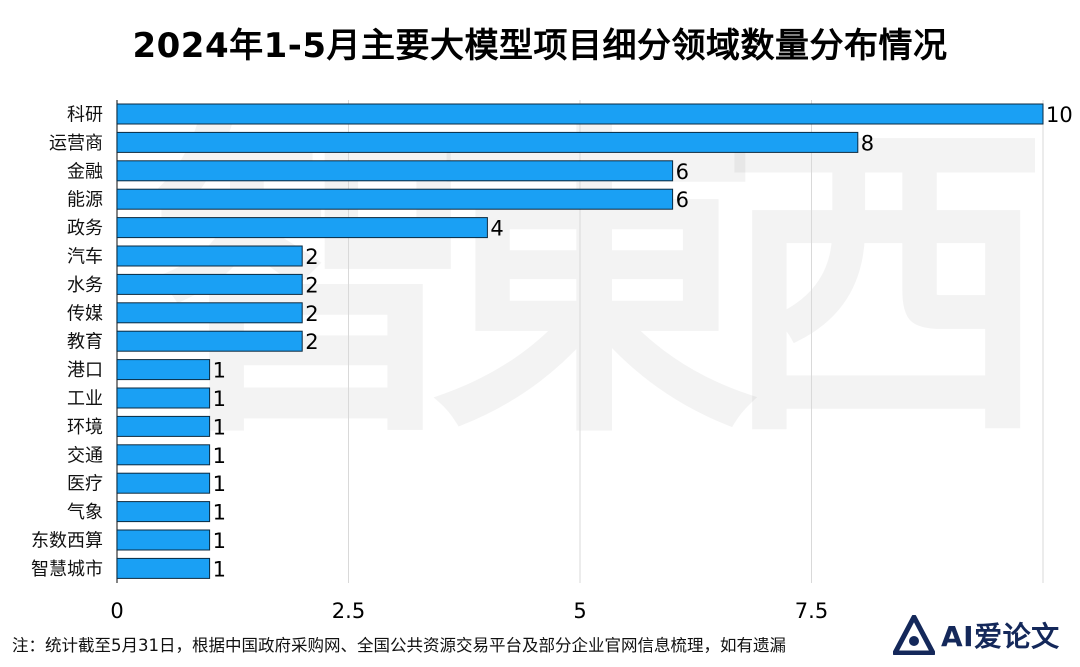 The image size is (1080, 667). I want to click on x-tick-label: 0, so click(116, 611).